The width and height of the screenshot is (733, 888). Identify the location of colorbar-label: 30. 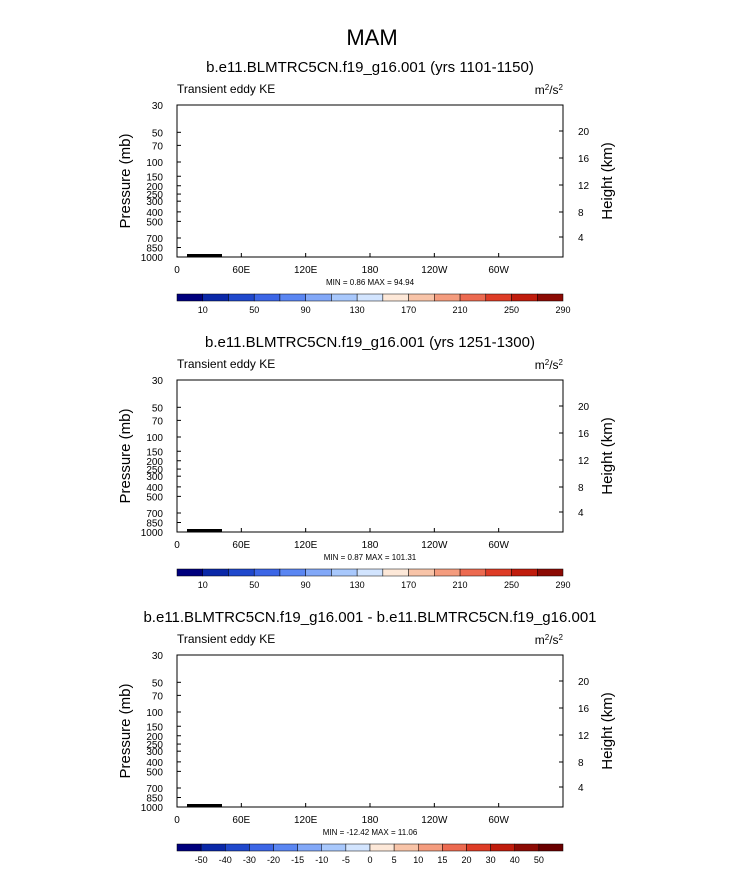
(491, 860).